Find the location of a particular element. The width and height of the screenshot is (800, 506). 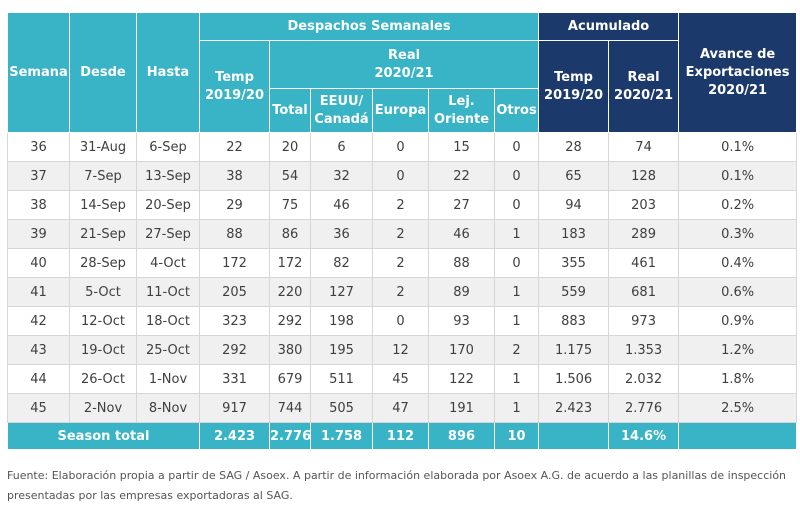

cell-semana: 38 is located at coordinates (38, 205).